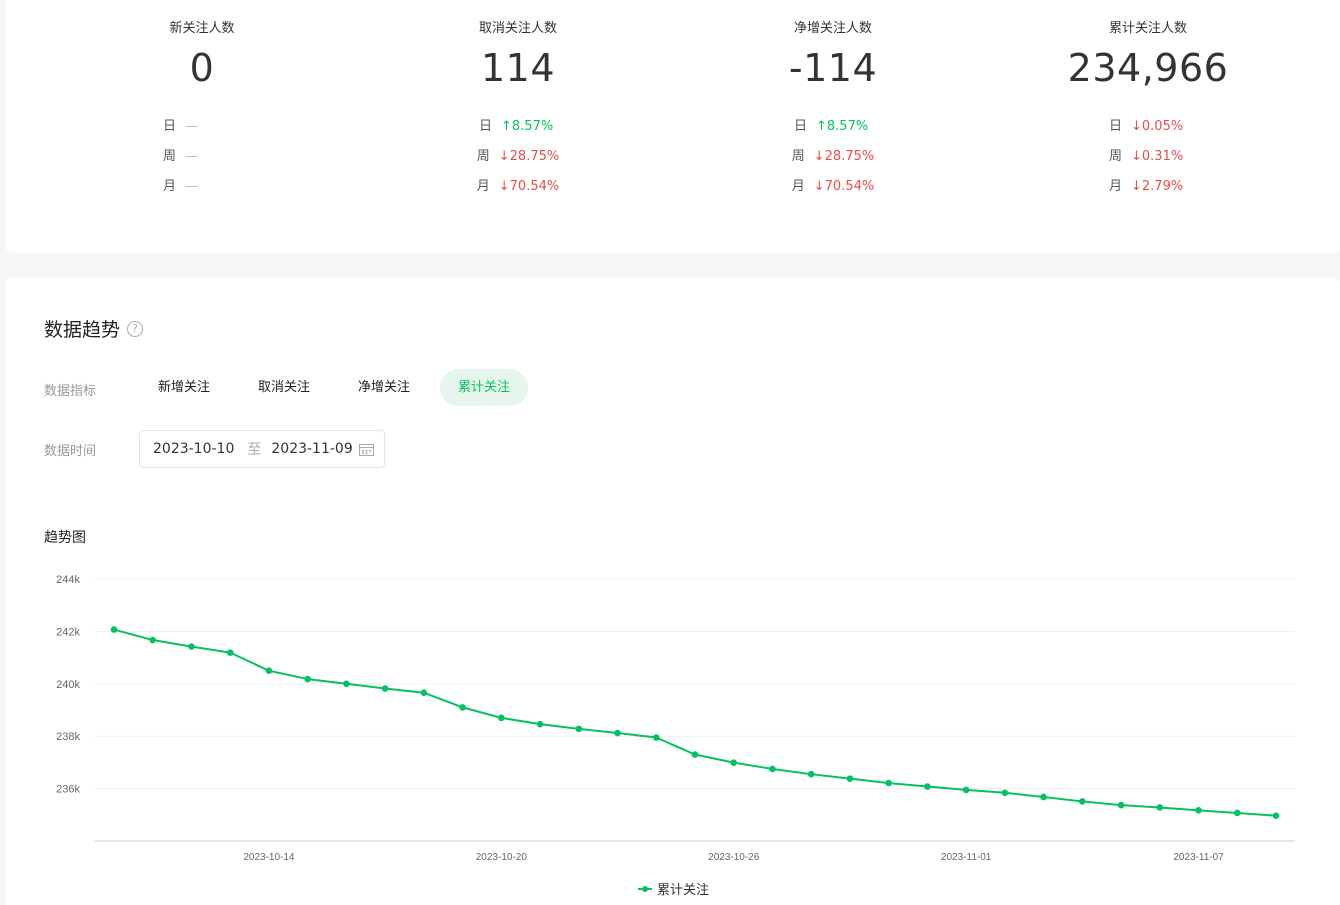  Describe the element at coordinates (1157, 156) in the screenshot. I see `compare-value: ↓0.31%` at that location.